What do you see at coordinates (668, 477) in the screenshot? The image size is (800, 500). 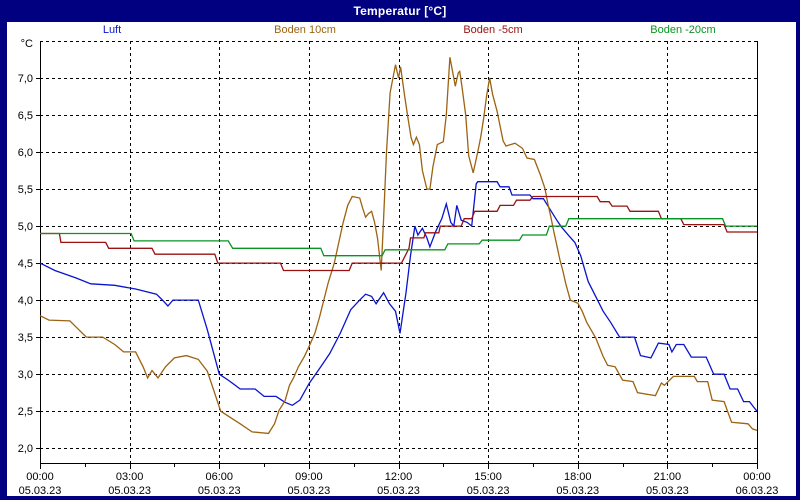 I see `svg-text: 21:00` at bounding box center [668, 477].